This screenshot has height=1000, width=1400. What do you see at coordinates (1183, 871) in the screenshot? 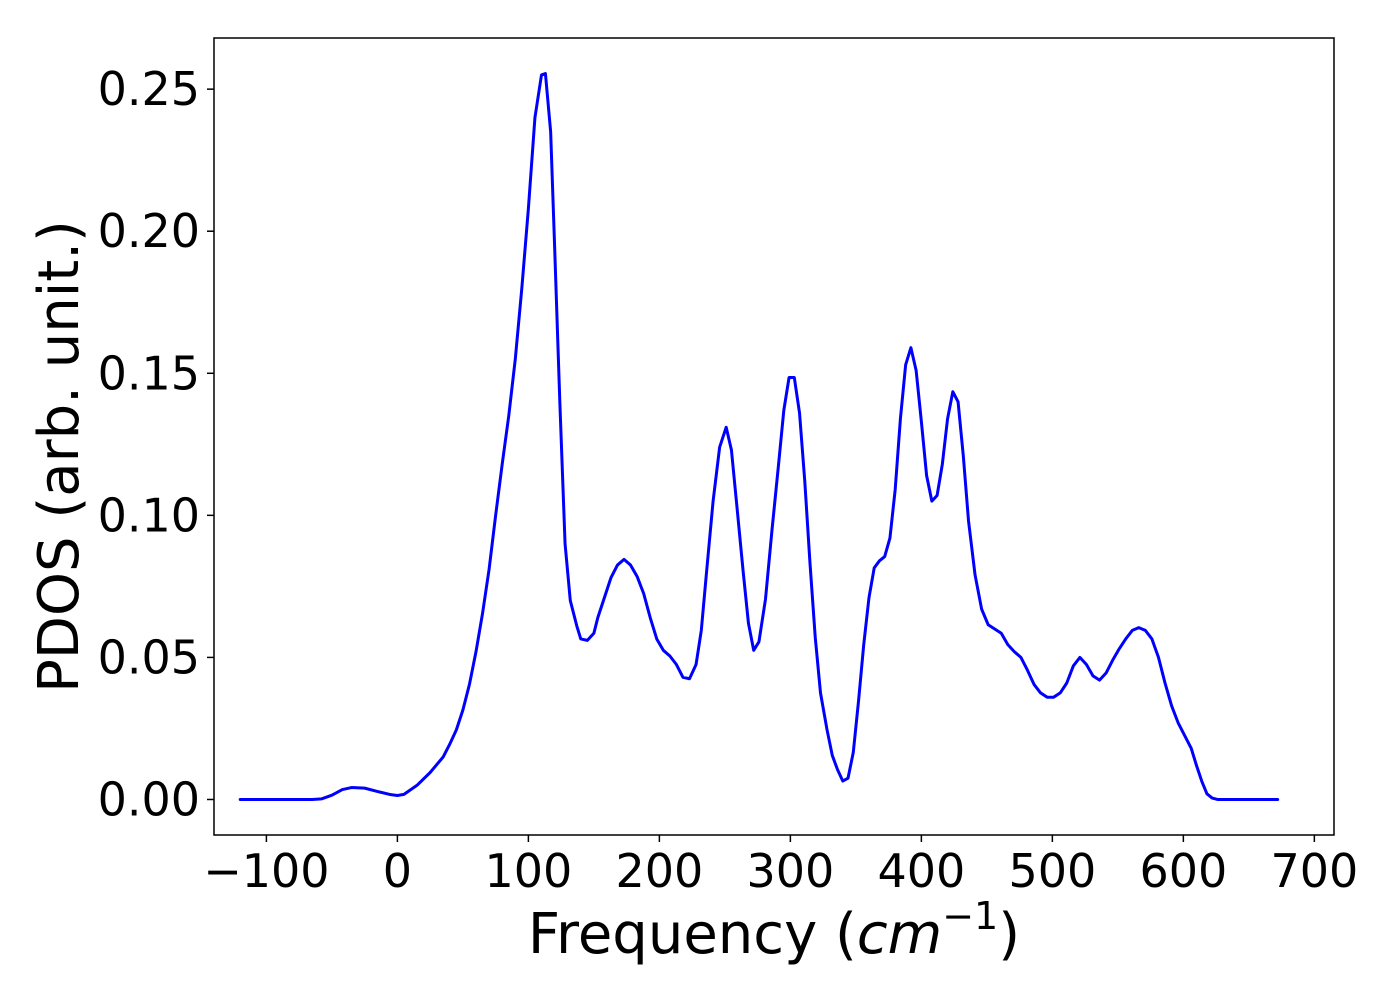
I see `x-tick-label: 600` at bounding box center [1183, 871].